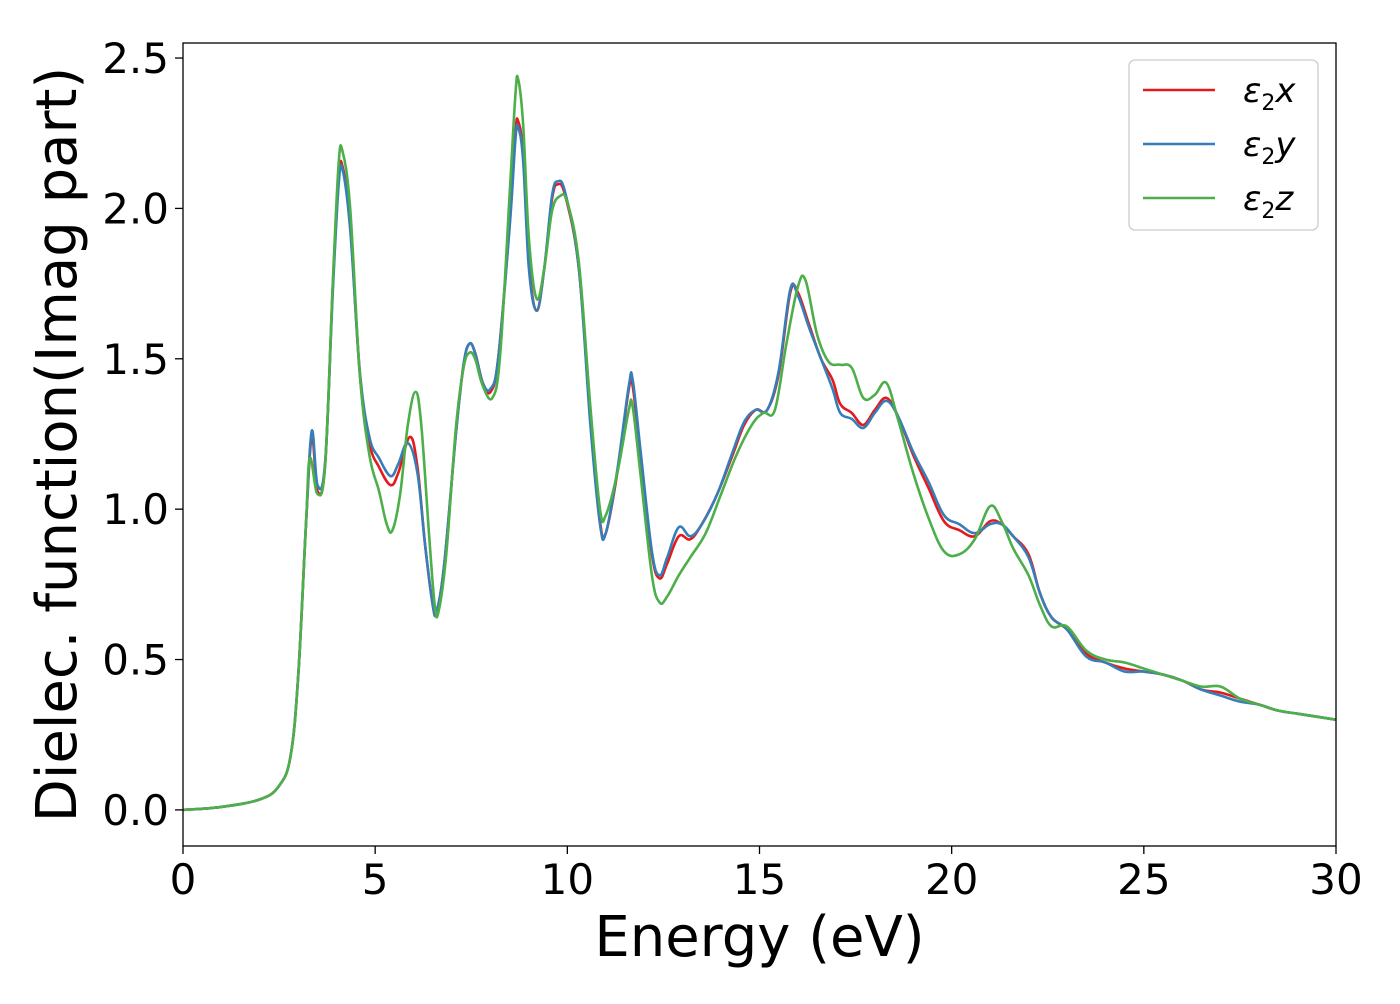 Image resolution: width=1400 pixels, height=1004 pixels. Describe the element at coordinates (142, 434) in the screenshot. I see `y-axis-ticks: 0.0 0.5 1.0 1.5 2.0 2.5` at that location.